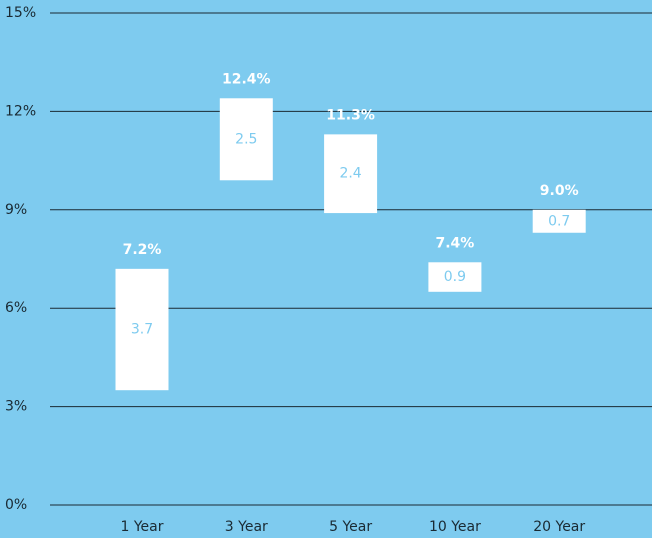 The height and width of the screenshot is (538, 652). I want to click on y-tick-label: 9%, so click(16, 210).